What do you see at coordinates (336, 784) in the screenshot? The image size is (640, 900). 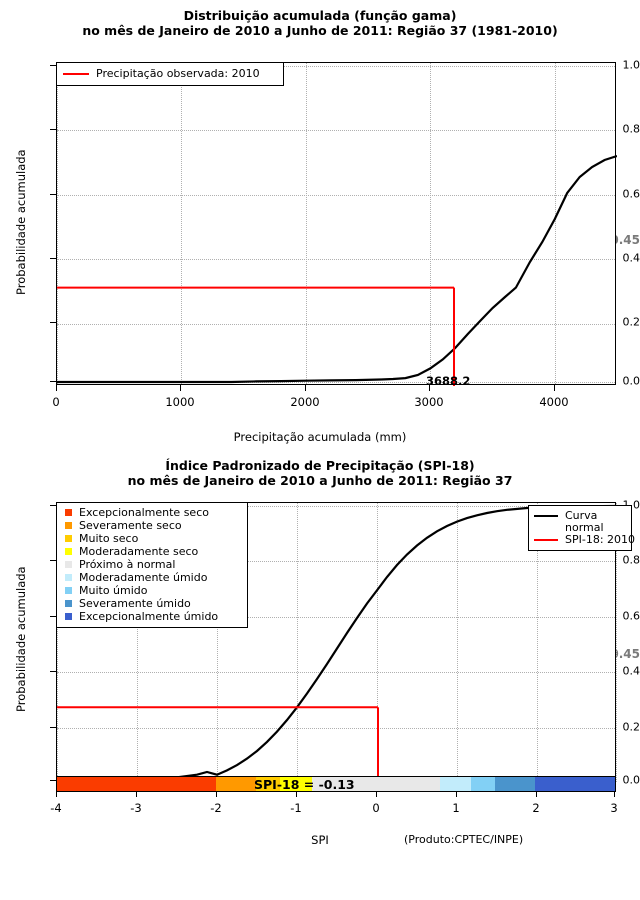 I see `spi-classification-colorbar` at bounding box center [336, 784].